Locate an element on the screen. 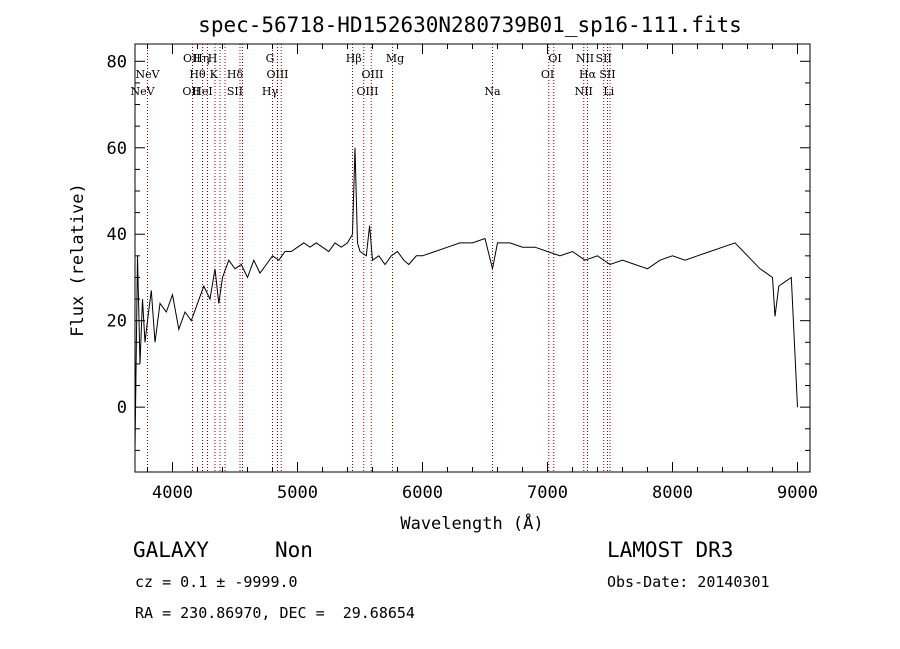 The image size is (900, 649). survey-label: LAMOST DR3 is located at coordinates (670, 550).